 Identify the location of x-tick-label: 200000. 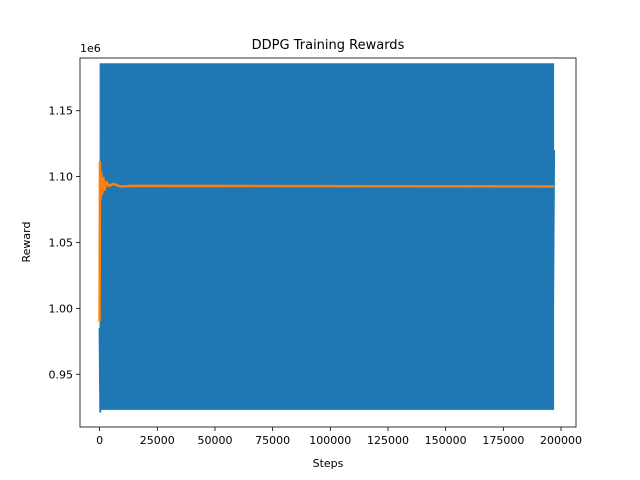
(561, 440).